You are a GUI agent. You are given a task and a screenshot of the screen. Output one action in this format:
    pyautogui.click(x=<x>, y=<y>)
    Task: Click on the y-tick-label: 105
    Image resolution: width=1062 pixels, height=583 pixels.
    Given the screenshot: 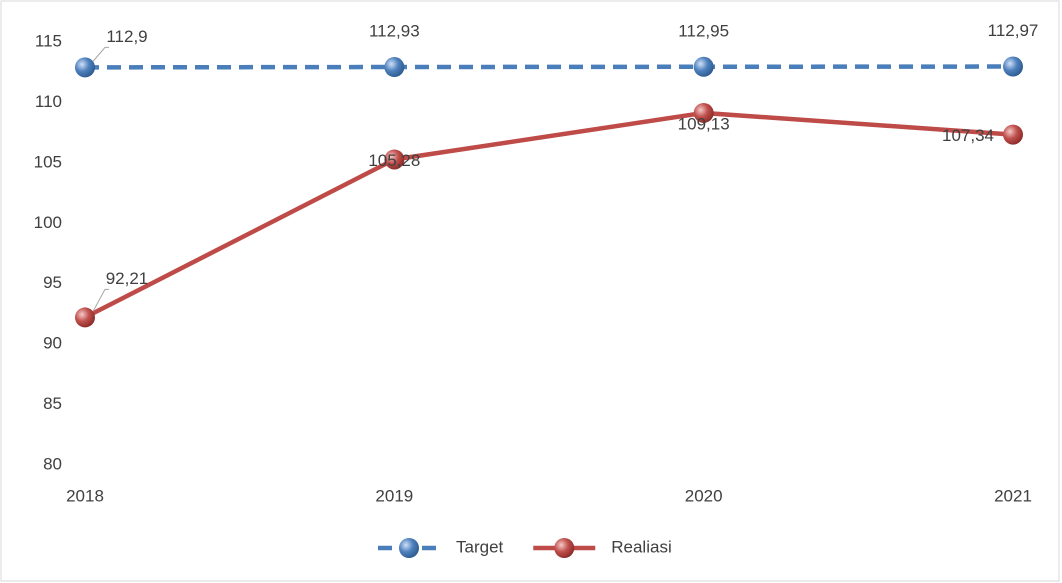 What is the action you would take?
    pyautogui.click(x=48, y=161)
    